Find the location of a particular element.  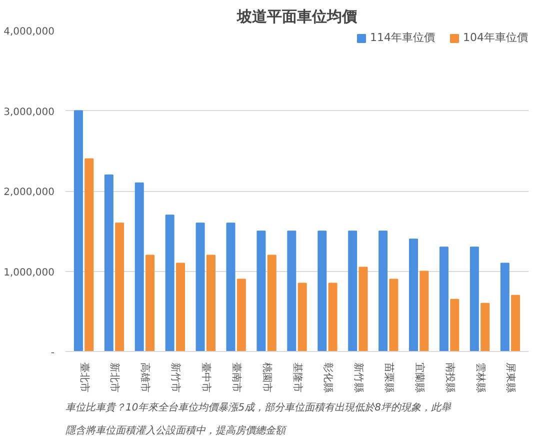

x-tick-label: 高雄市 is located at coordinates (145, 377).